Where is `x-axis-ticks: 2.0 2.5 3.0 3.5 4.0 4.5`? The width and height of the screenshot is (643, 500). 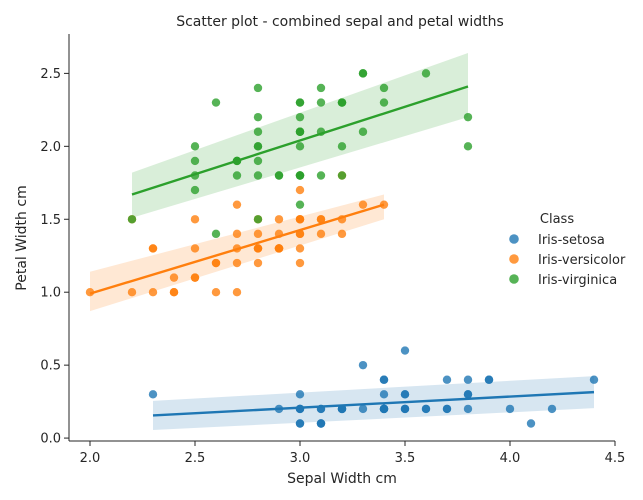
x-axis-ticks: 2.0 2.5 3.0 3.5 4.0 4.5 is located at coordinates (353, 453).